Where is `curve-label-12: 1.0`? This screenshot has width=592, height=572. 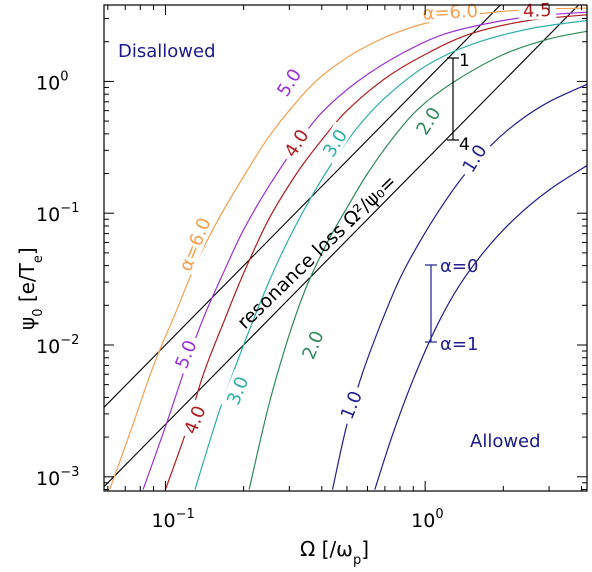
curve-label-12: 1.0 is located at coordinates (350, 404).